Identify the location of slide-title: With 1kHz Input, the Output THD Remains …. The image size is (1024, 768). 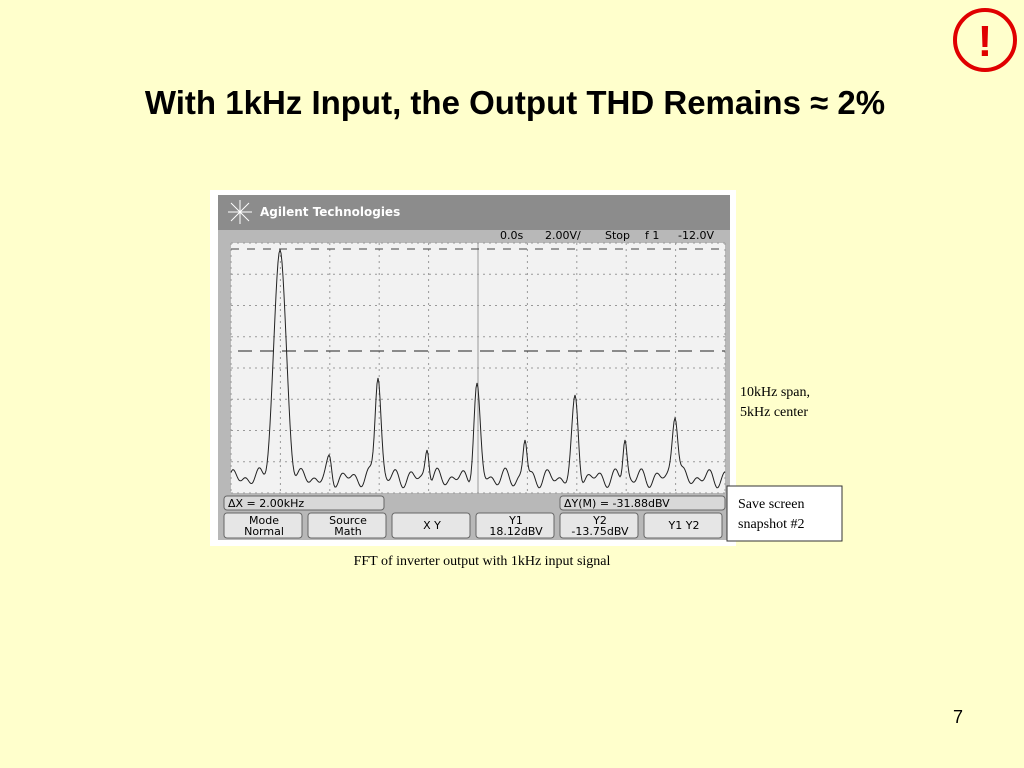
(515, 102).